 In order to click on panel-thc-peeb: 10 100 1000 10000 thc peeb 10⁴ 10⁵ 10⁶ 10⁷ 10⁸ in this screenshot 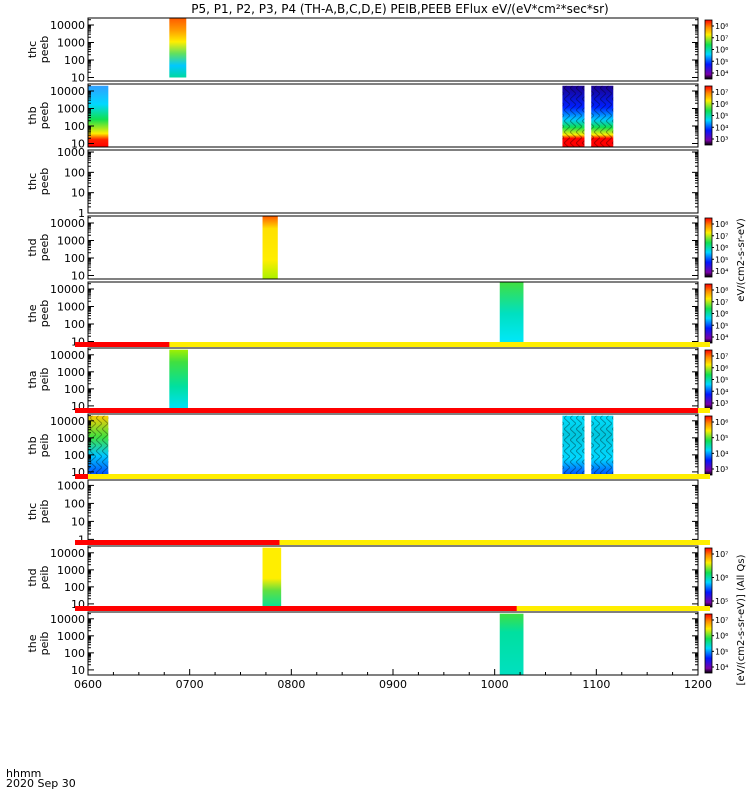, I will do `click(377, 51)`.